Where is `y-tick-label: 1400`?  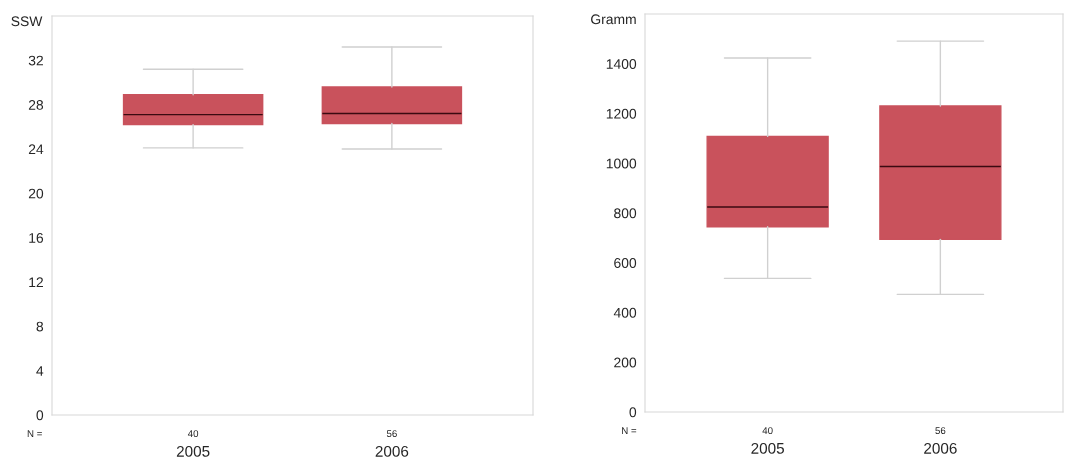 y-tick-label: 1400 is located at coordinates (621, 64).